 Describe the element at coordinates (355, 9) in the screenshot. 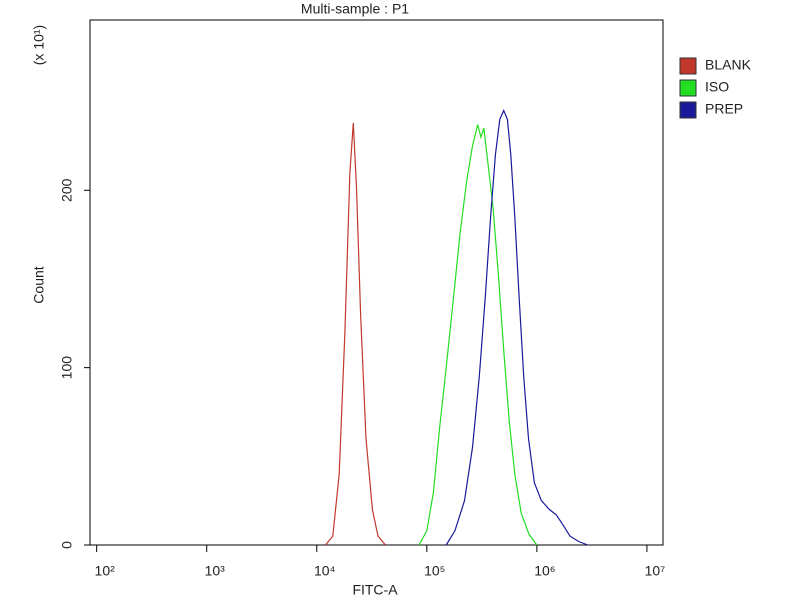

I see `chart-title: Multi-sample : P1` at that location.